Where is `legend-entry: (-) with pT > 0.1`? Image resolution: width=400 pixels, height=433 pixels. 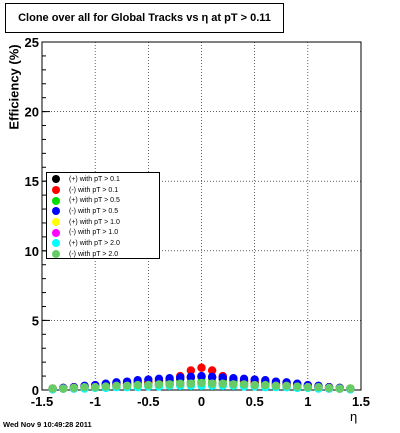 legend-entry: (-) with pT > 0.1 is located at coordinates (103, 190).